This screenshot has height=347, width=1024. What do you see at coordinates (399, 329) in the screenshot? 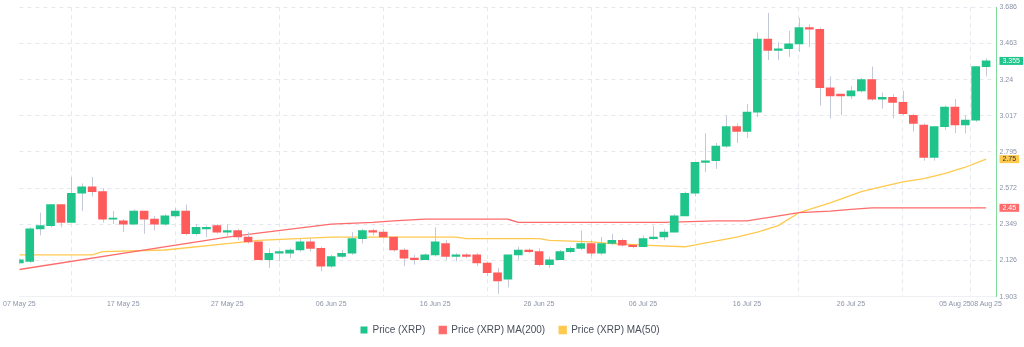
I see `legend-label: Price (XRP)` at bounding box center [399, 329].